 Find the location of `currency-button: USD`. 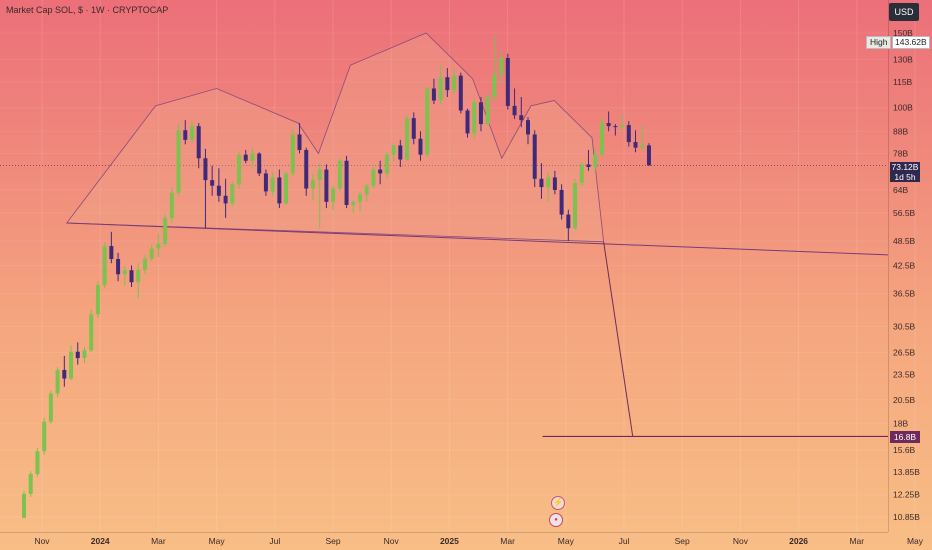

currency-button: USD is located at coordinates (904, 12).